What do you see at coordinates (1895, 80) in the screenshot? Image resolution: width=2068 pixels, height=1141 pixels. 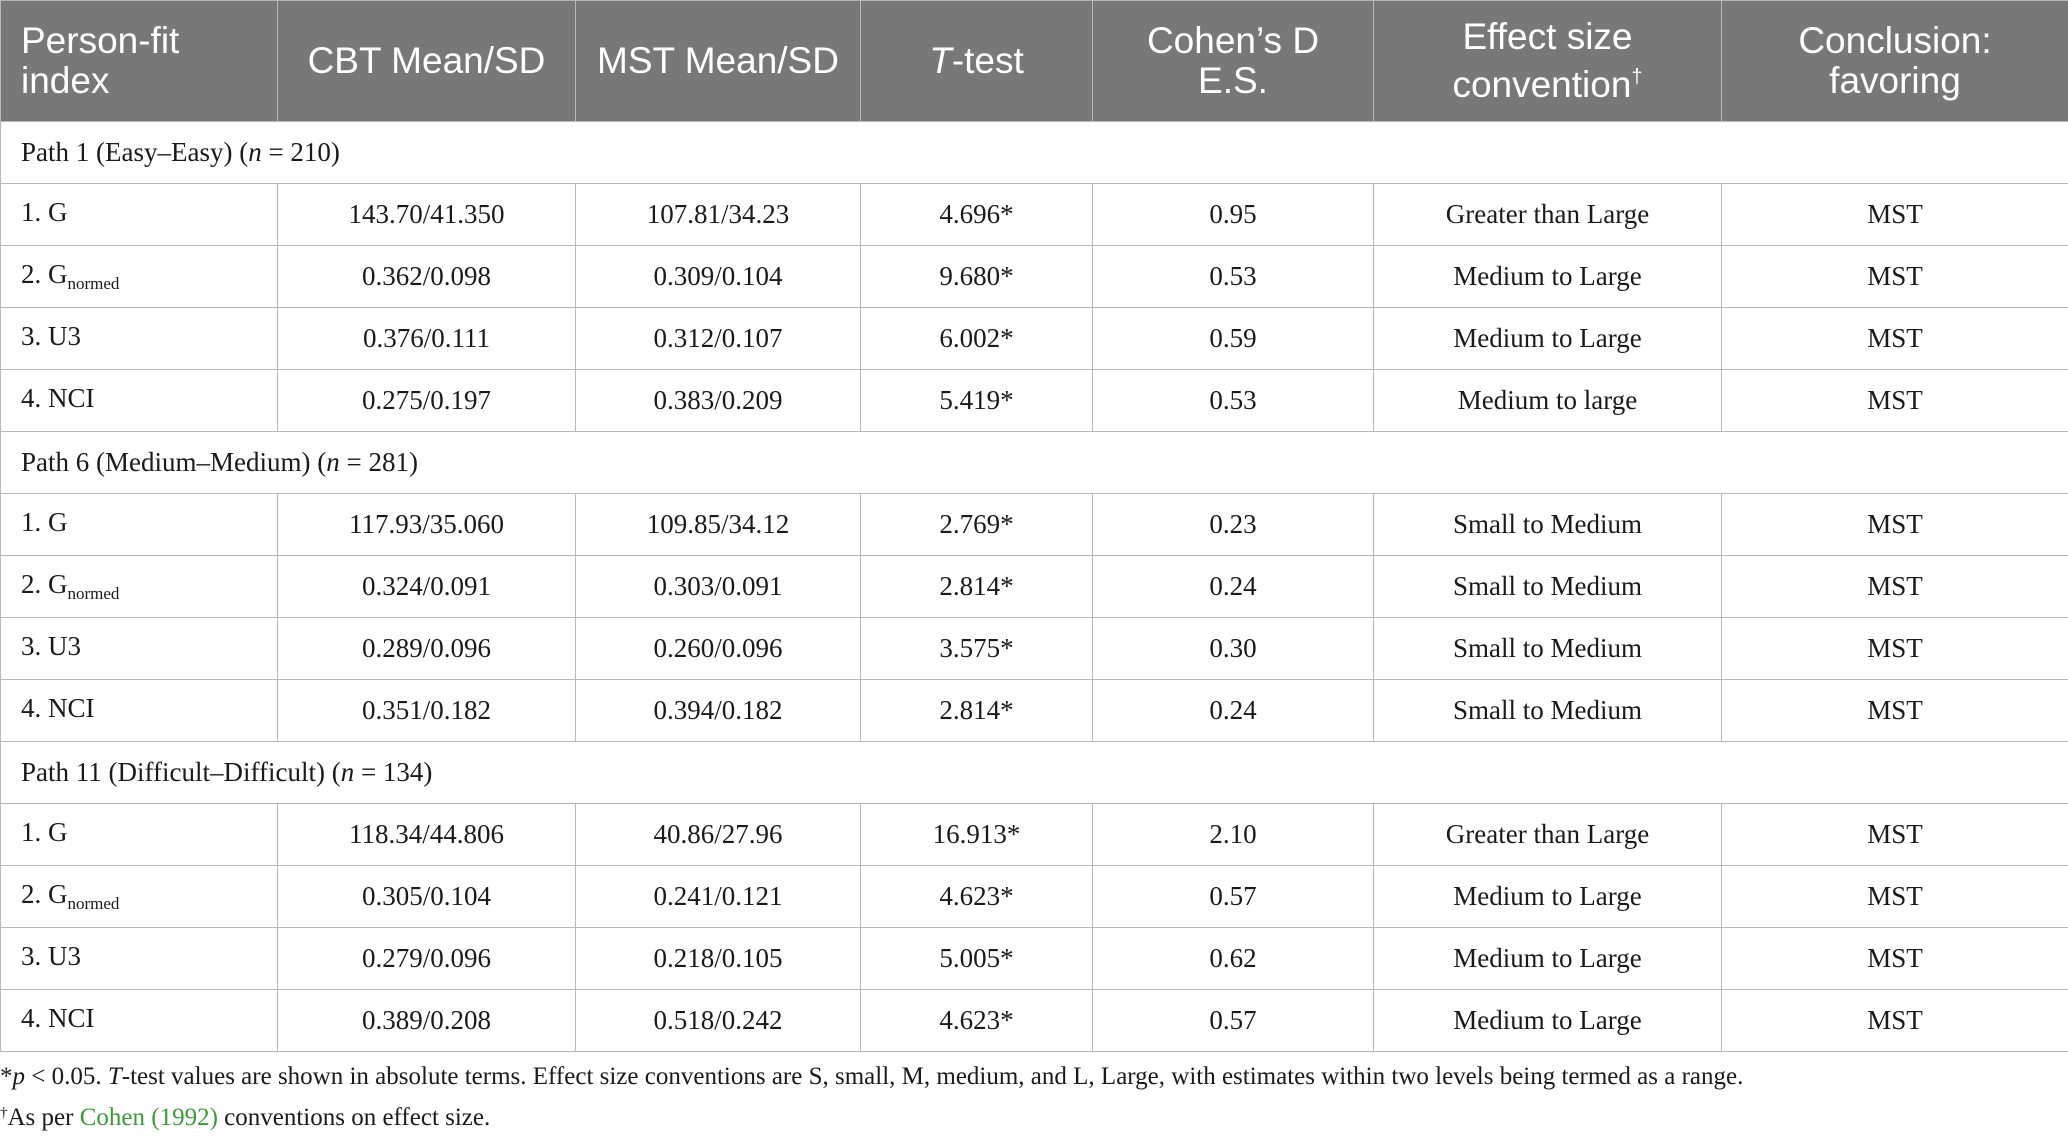 I see `header-conclusion-line2: favoring` at bounding box center [1895, 80].